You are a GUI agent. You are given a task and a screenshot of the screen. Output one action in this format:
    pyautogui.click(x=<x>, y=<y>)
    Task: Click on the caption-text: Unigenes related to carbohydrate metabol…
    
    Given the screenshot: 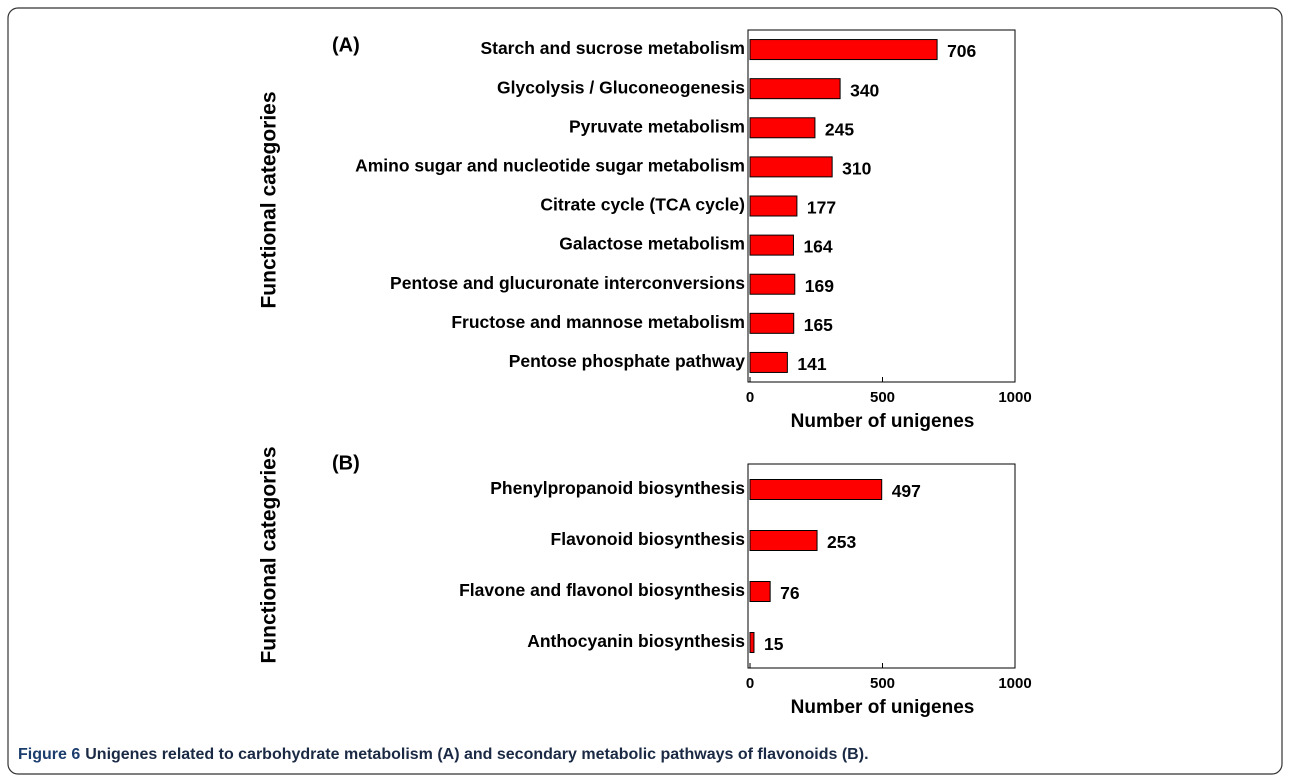 What is the action you would take?
    pyautogui.click(x=476, y=754)
    